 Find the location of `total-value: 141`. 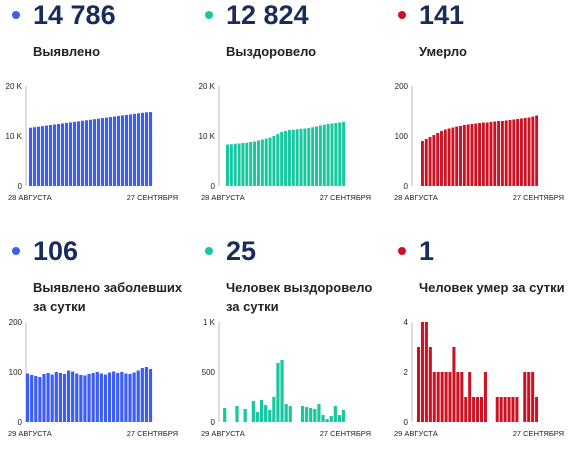

total-value: 141 is located at coordinates (442, 15).